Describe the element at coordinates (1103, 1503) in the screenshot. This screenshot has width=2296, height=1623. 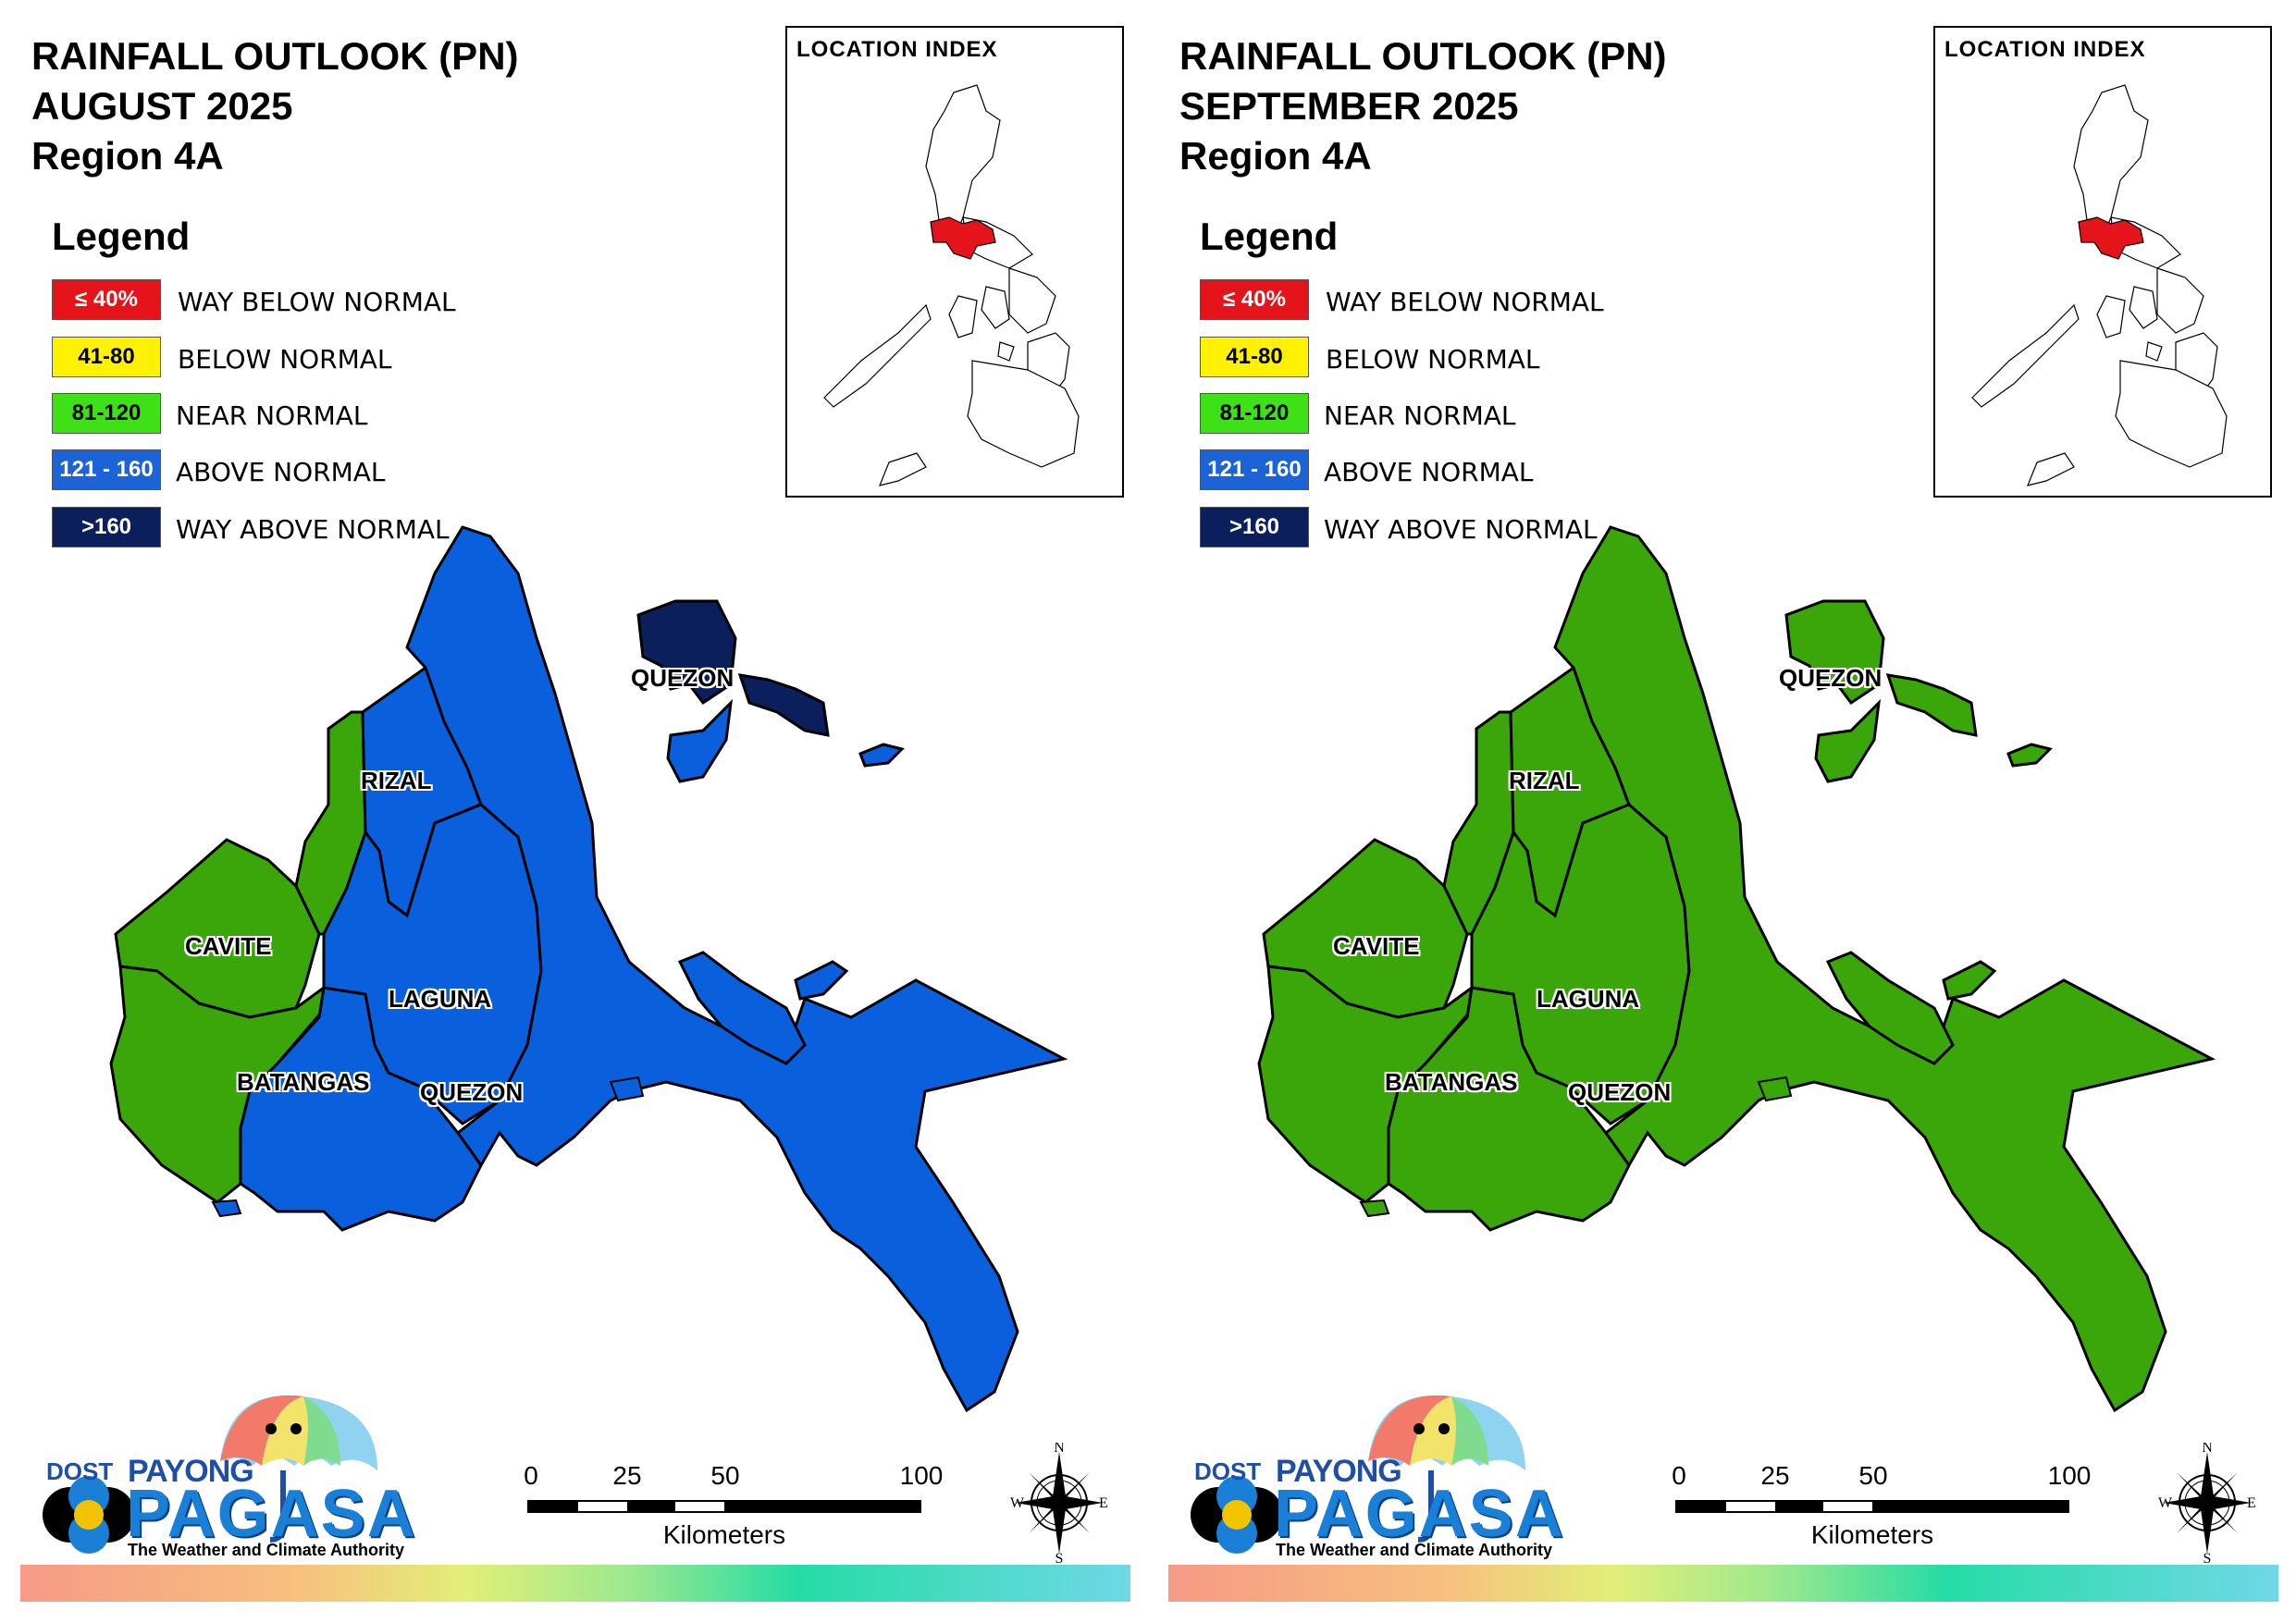
I see `compass-e: E` at that location.